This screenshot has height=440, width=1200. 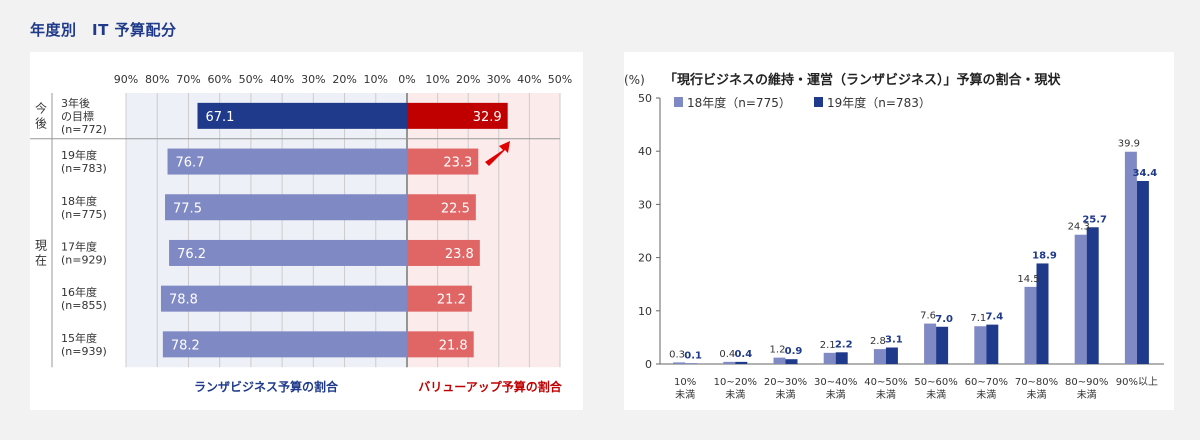 What do you see at coordinates (1094, 219) in the screenshot?
I see `bar-value-label-fy19: 25.7` at bounding box center [1094, 219].